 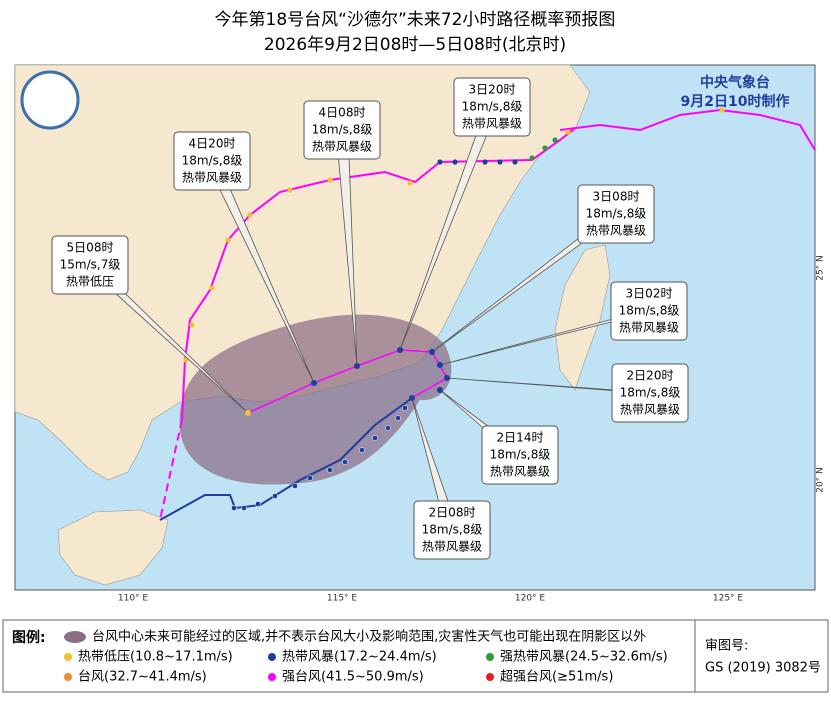 What do you see at coordinates (726, 646) in the screenshot?
I see `approval-label: 审图号:` at bounding box center [726, 646].